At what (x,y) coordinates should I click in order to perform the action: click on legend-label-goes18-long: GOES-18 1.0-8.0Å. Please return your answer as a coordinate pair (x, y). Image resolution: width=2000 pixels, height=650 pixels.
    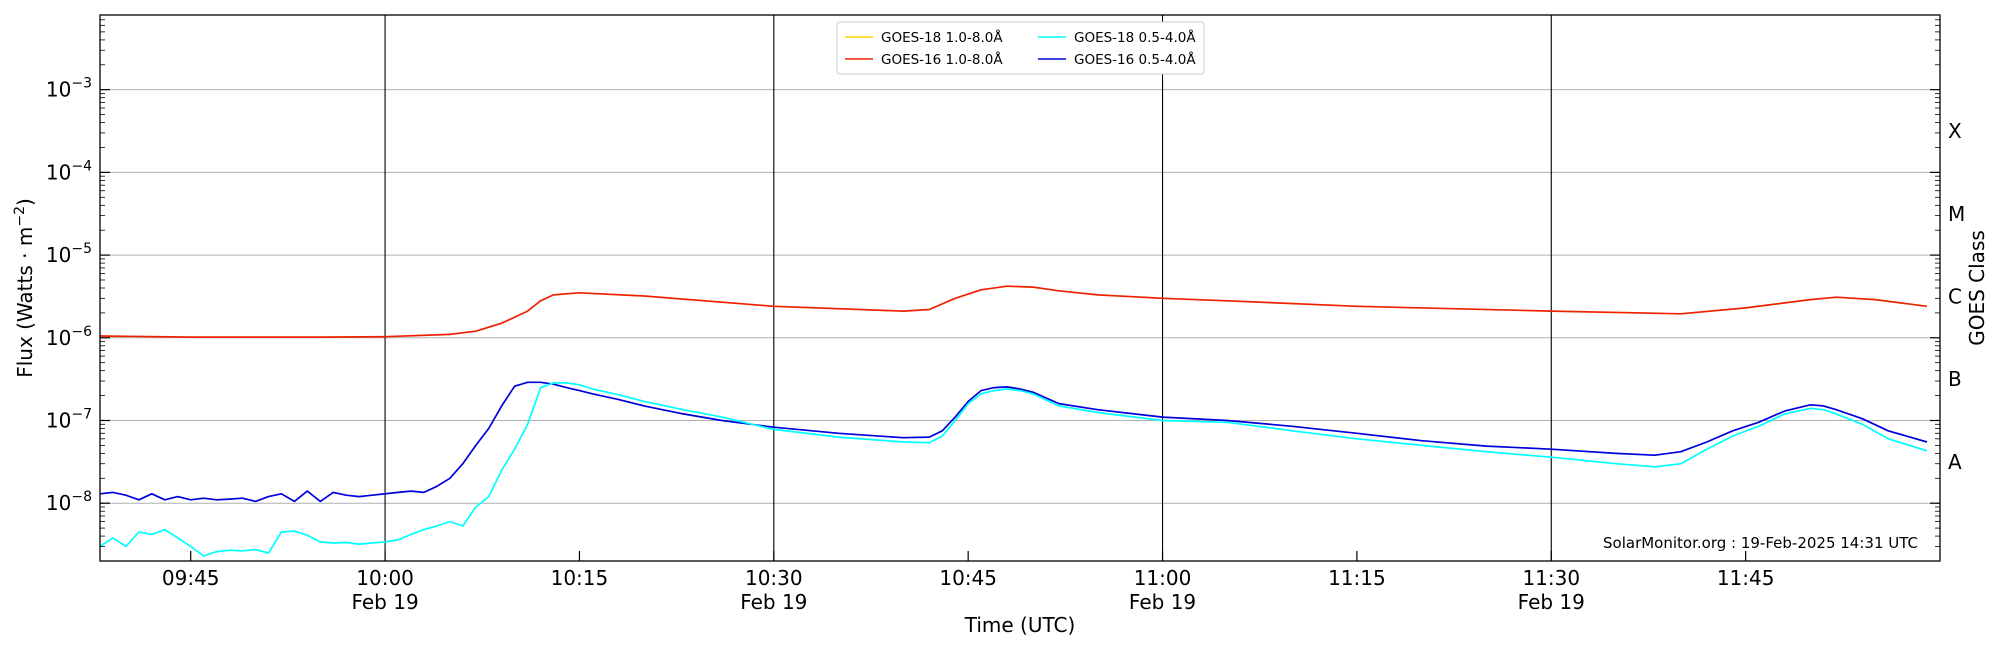
    Looking at the image, I should click on (942, 37).